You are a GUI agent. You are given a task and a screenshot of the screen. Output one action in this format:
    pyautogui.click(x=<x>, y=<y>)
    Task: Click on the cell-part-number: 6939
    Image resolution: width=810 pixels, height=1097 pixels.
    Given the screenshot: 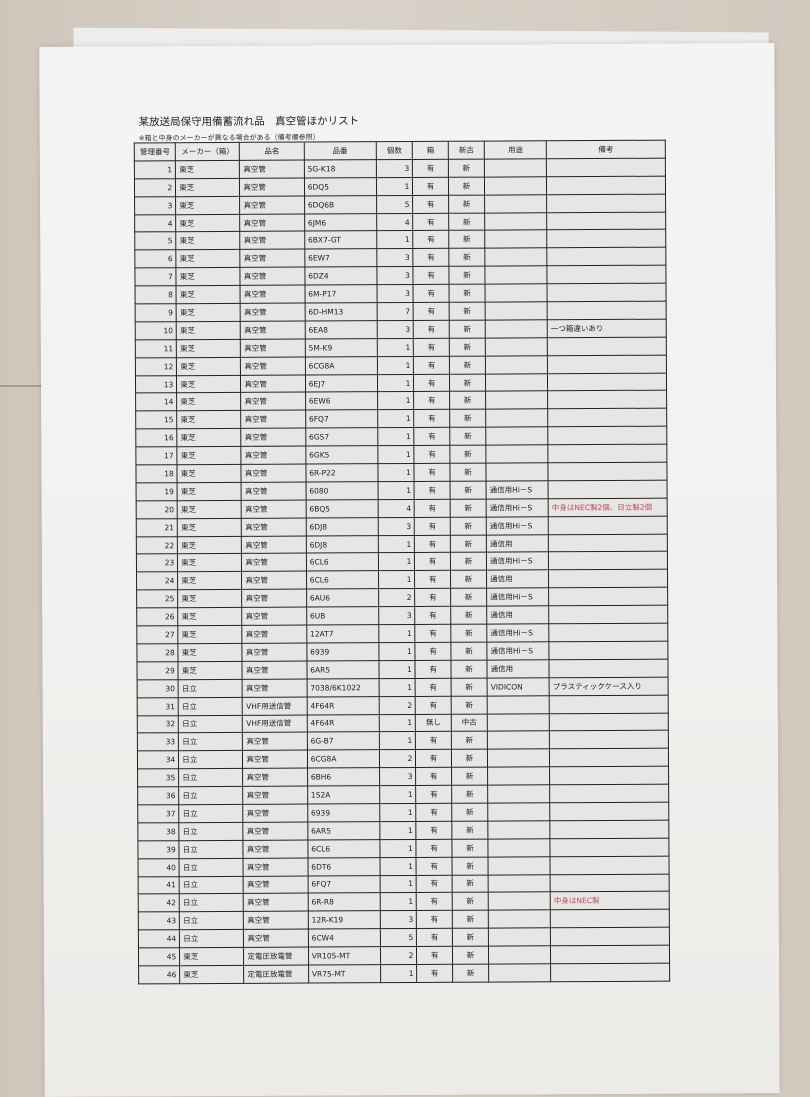 What is the action you would take?
    pyautogui.click(x=343, y=812)
    